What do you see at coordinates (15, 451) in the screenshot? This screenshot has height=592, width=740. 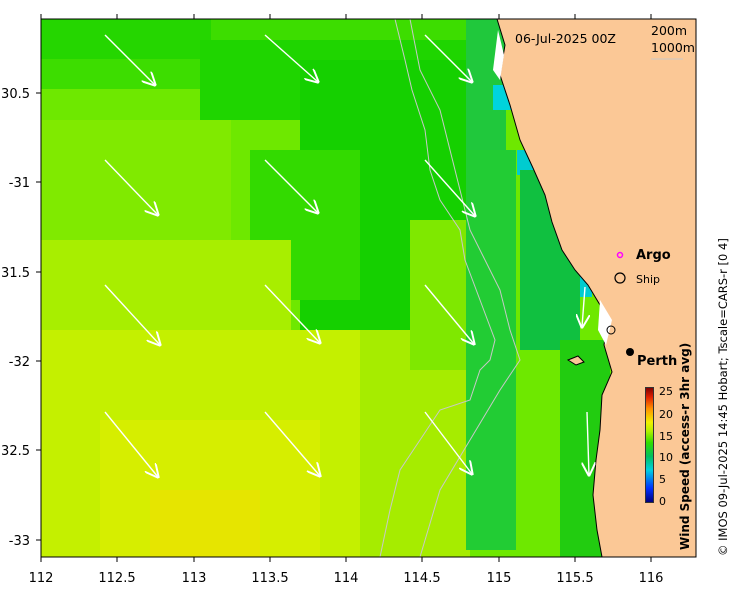 I see `y-tick-label: 32.5` at bounding box center [15, 451].